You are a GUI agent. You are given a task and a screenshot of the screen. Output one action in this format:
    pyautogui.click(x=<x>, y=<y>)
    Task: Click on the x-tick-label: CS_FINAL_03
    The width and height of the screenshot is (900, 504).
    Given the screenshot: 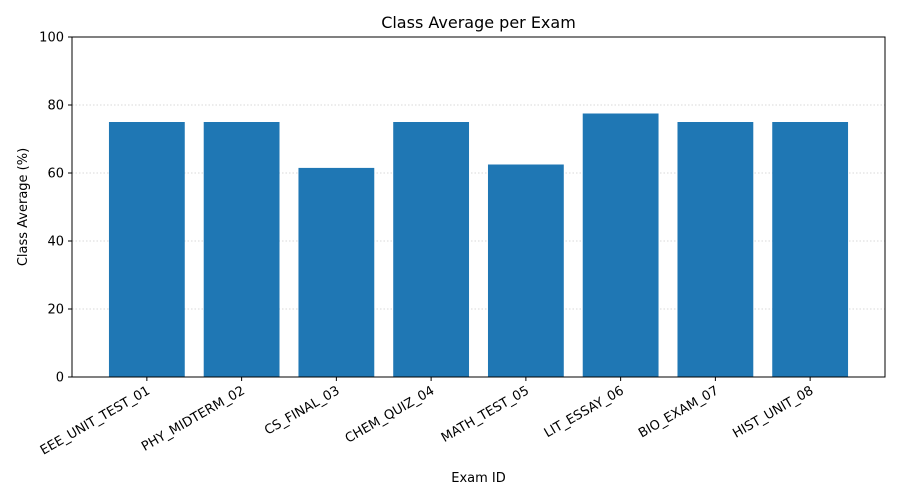 What is the action you would take?
    pyautogui.click(x=302, y=410)
    